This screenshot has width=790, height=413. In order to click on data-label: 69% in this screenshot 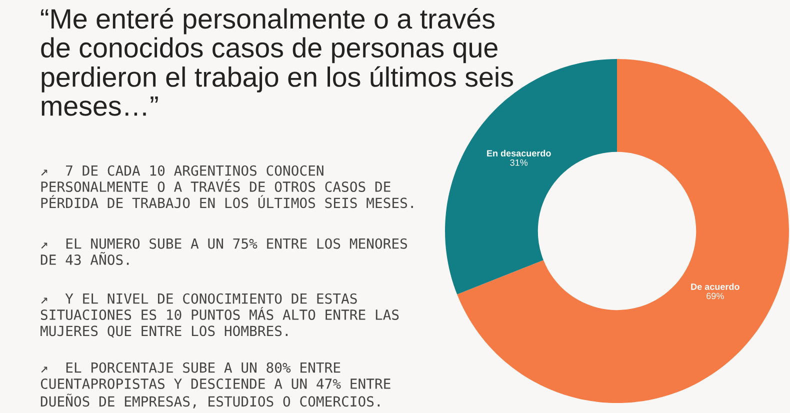, I will do `click(715, 296)`.